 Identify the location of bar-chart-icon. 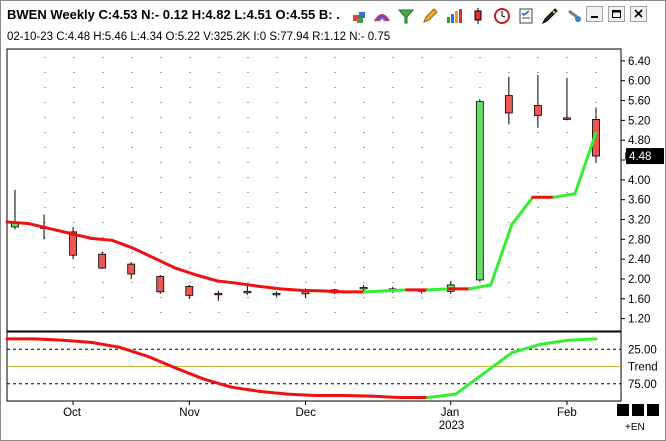
(454, 16).